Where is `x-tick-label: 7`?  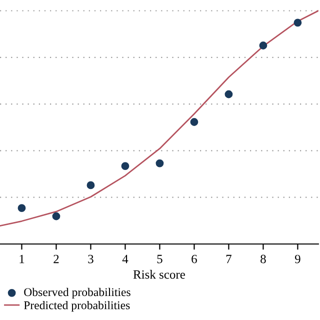 x-tick-label: 7 is located at coordinates (229, 259).